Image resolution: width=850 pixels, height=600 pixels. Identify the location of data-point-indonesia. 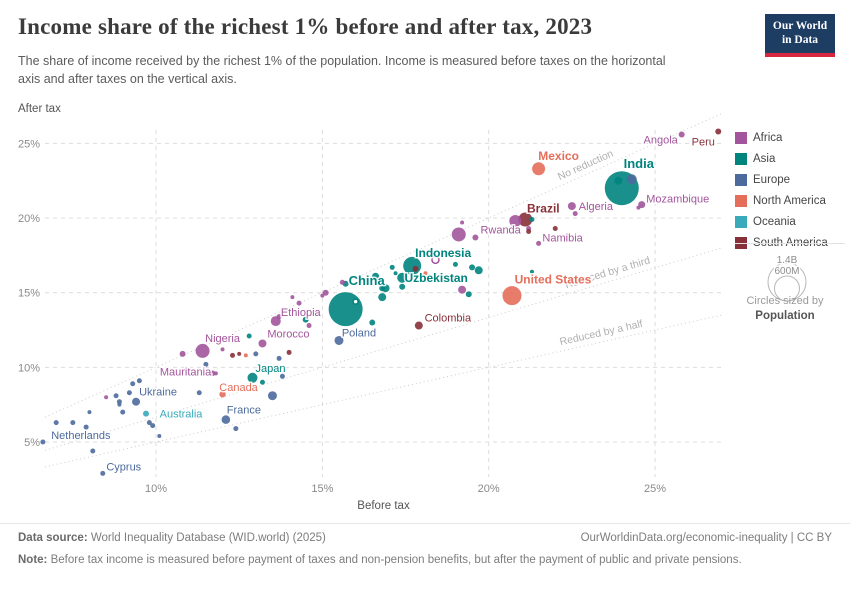
(412, 265).